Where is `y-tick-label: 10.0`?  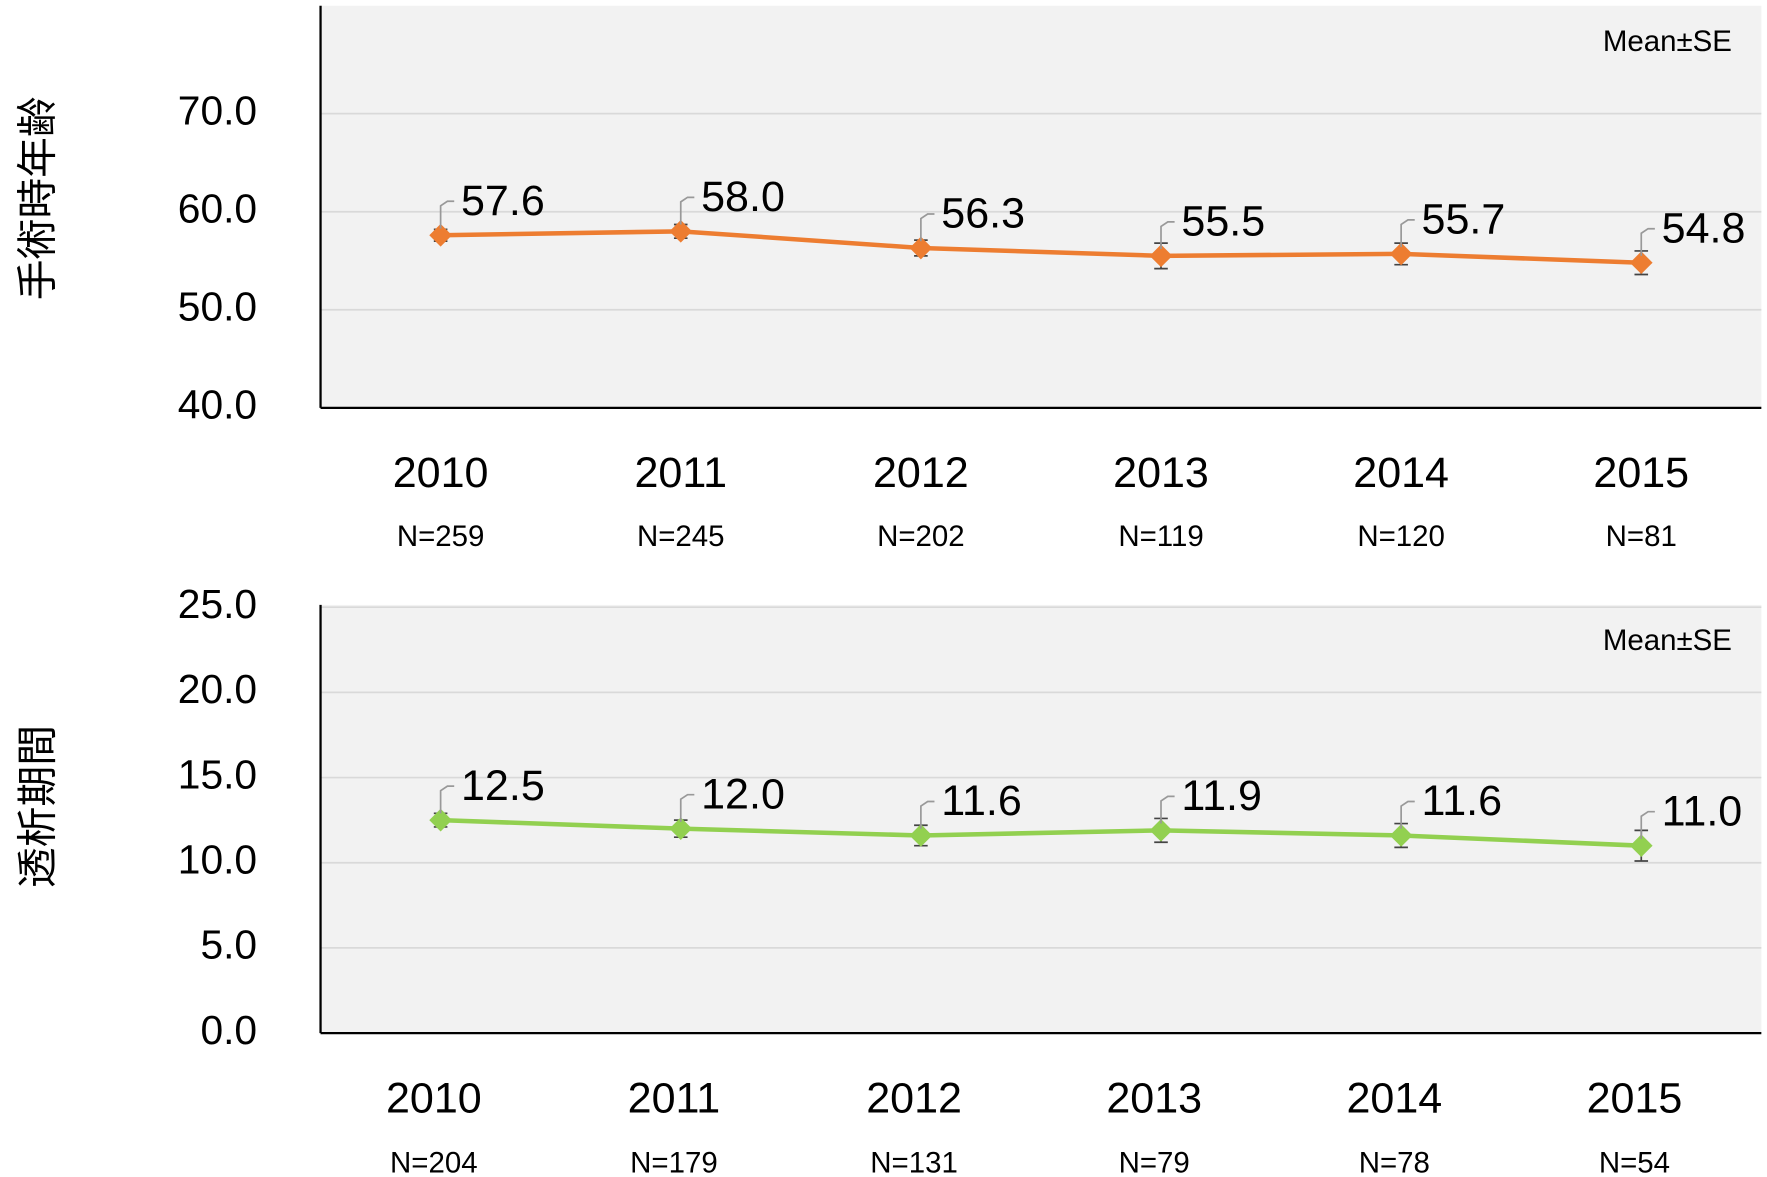 y-tick-label: 10.0 is located at coordinates (217, 859).